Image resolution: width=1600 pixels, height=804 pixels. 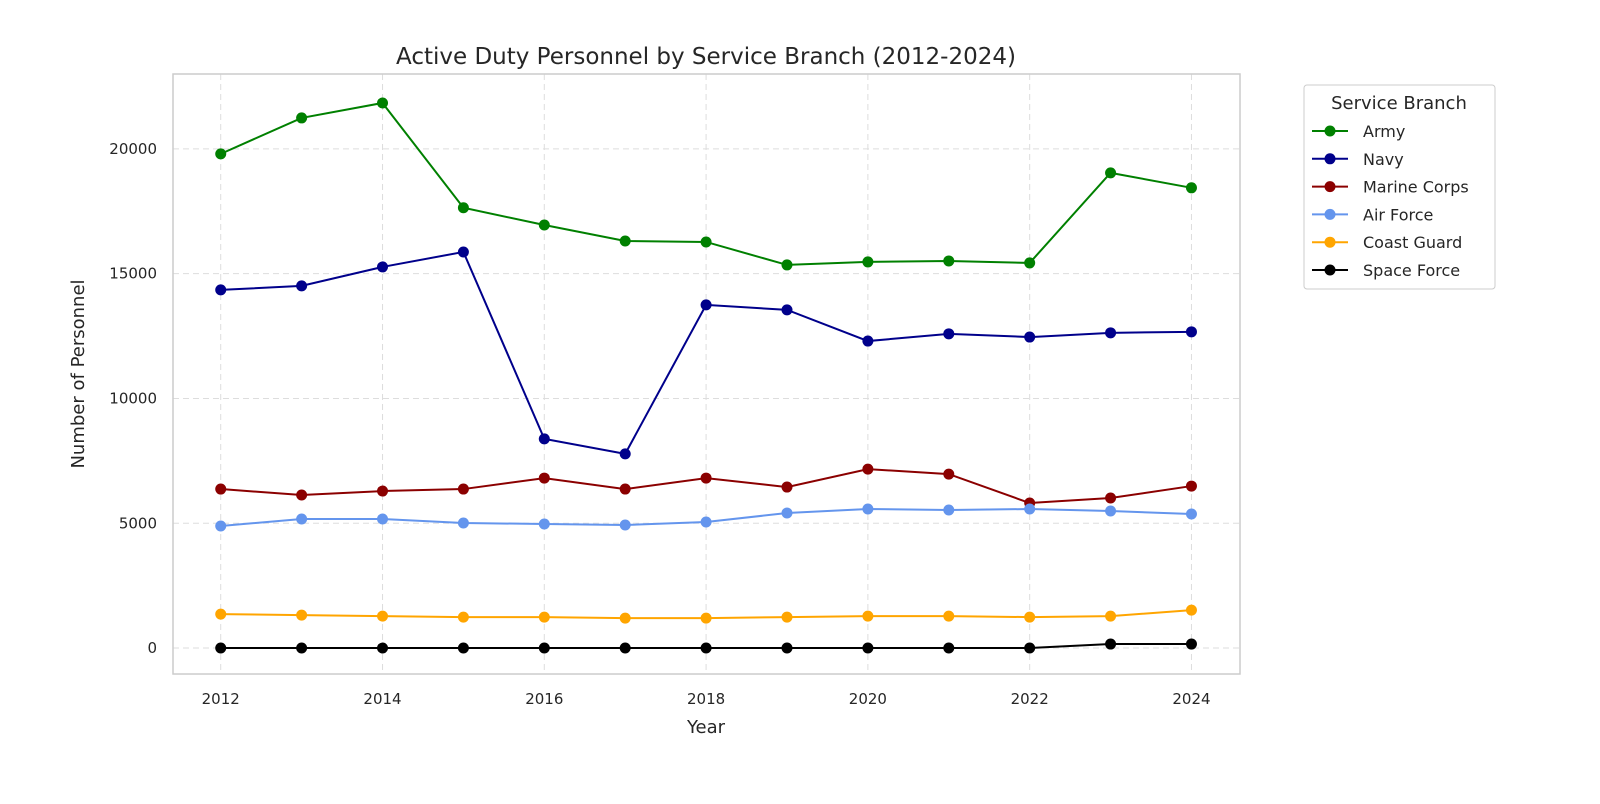 What do you see at coordinates (1411, 270) in the screenshot?
I see `legend-label-space-force: Space Force` at bounding box center [1411, 270].